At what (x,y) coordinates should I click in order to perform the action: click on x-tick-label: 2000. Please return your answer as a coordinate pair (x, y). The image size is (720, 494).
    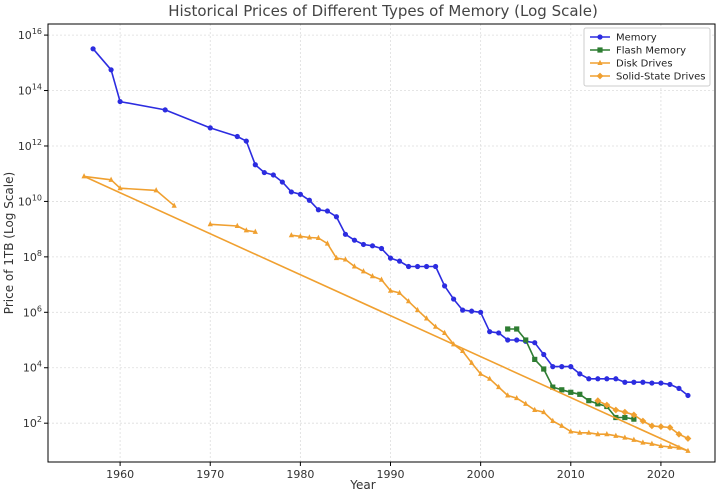
    Looking at the image, I should click on (481, 474).